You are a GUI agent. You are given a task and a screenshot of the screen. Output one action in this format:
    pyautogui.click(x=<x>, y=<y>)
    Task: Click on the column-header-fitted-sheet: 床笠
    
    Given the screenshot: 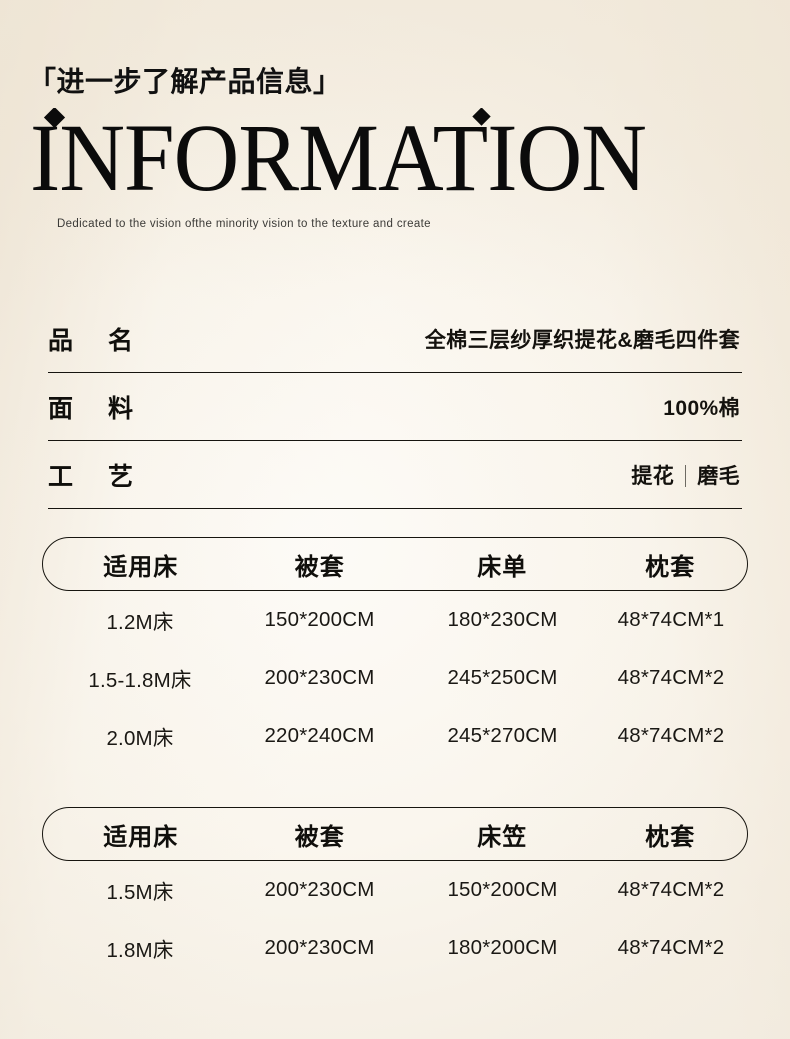 What is the action you would take?
    pyautogui.click(x=502, y=837)
    